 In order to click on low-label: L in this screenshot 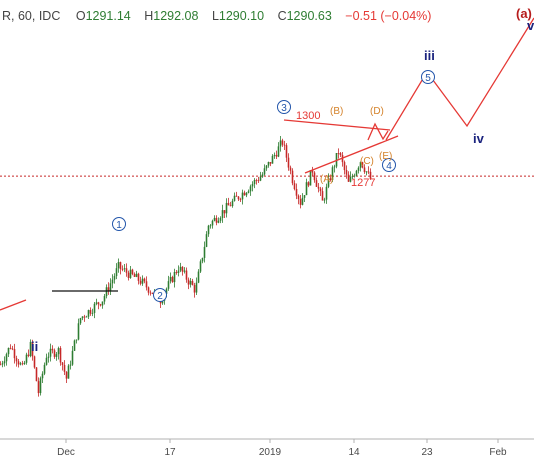, I will do `click(215, 16)`.